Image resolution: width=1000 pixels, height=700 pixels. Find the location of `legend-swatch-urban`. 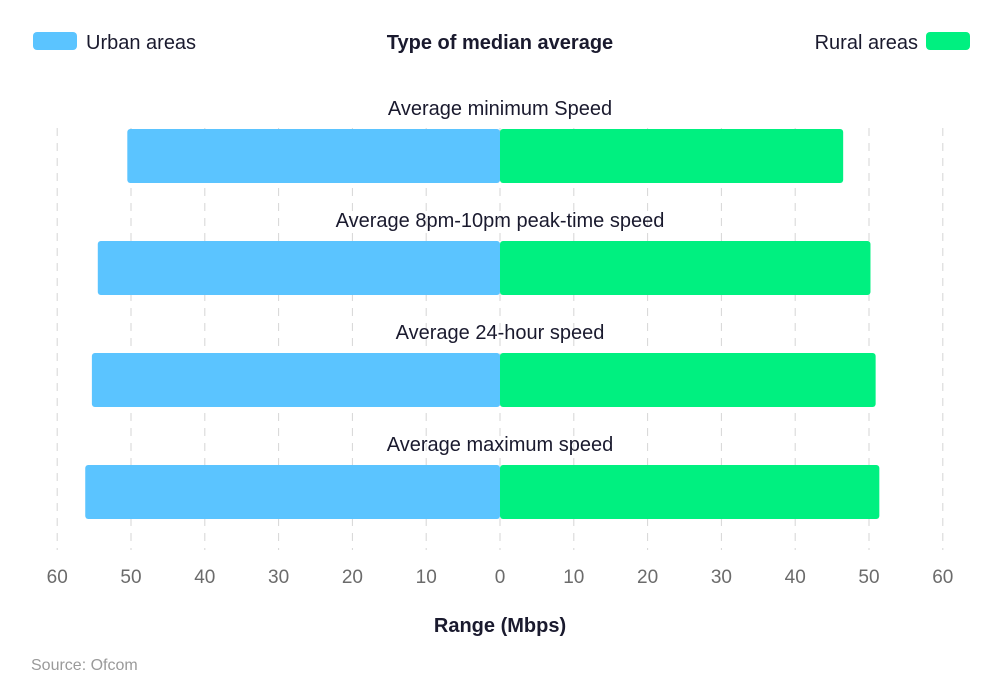

legend-swatch-urban is located at coordinates (55, 41).